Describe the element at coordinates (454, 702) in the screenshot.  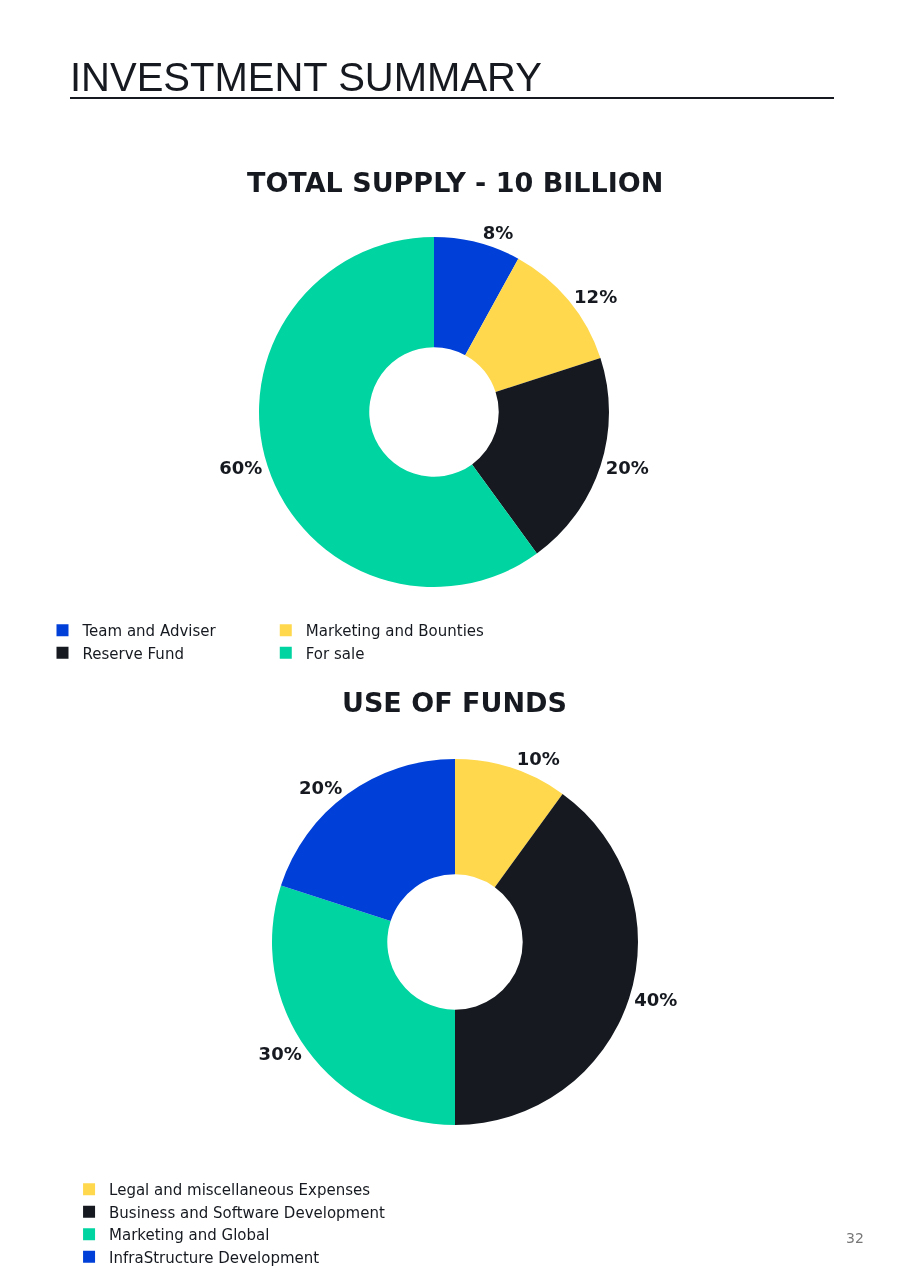
I see `chart-title: USE OF FUNDS` at that location.